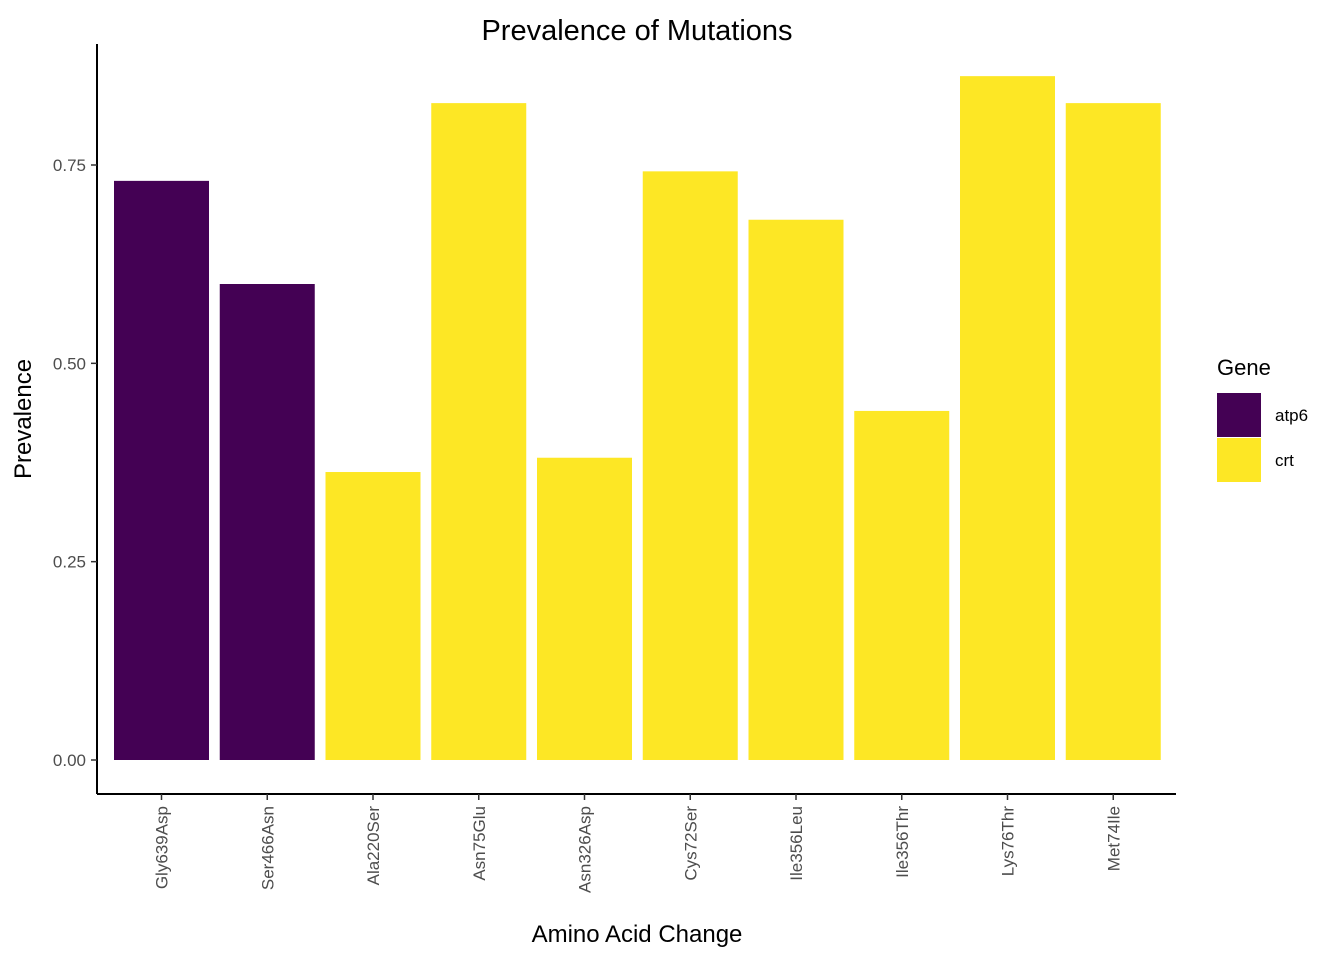 This screenshot has width=1344, height=960. I want to click on bar-asn326asp, so click(584, 608).